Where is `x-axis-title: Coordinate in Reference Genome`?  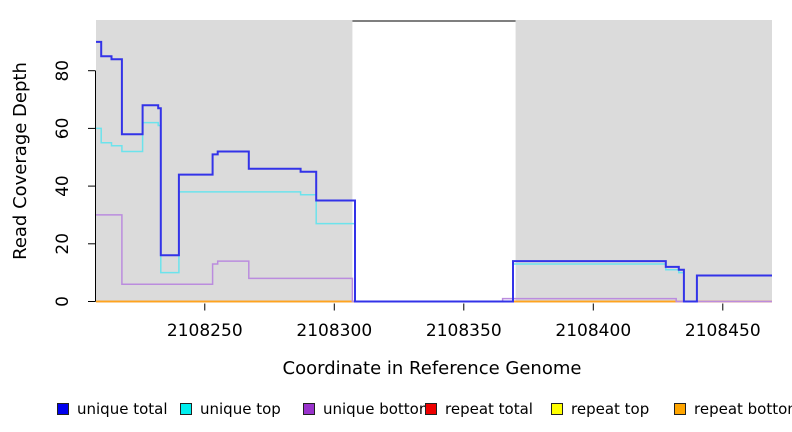
x-axis-title: Coordinate in Reference Genome is located at coordinates (432, 368).